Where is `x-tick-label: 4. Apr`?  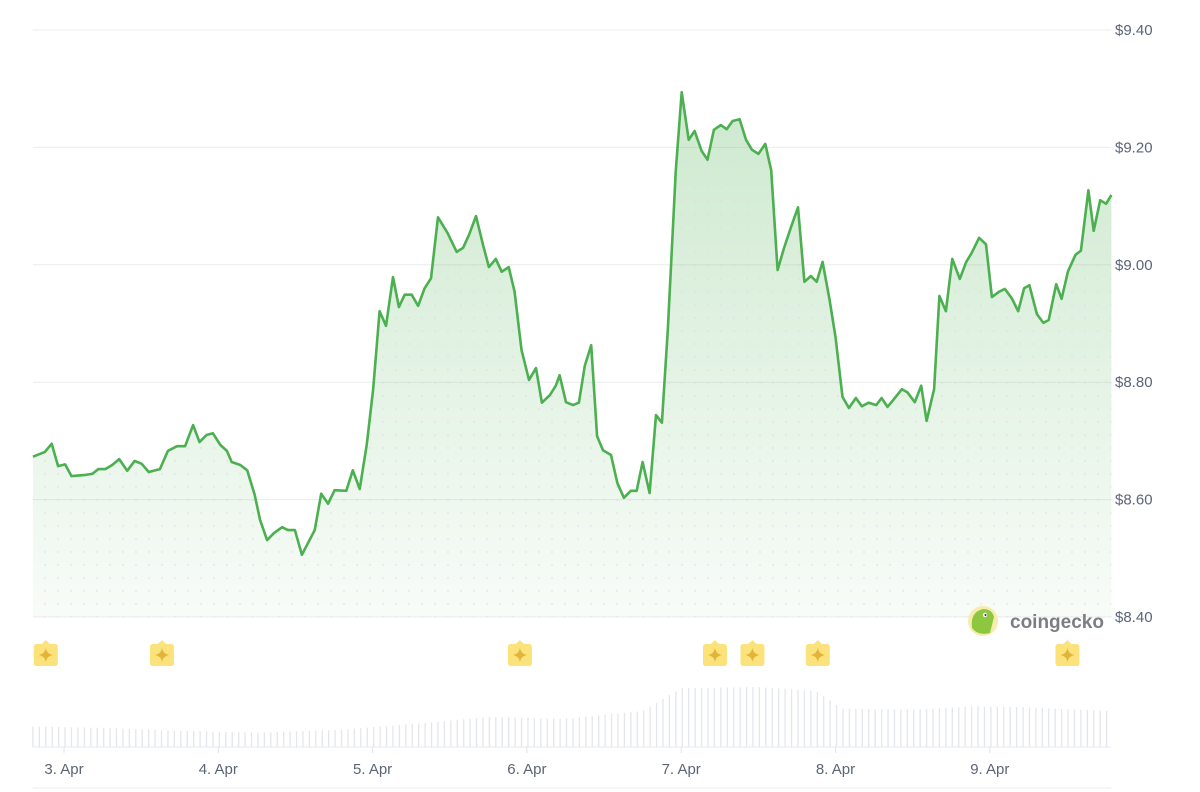 x-tick-label: 4. Apr is located at coordinates (218, 769).